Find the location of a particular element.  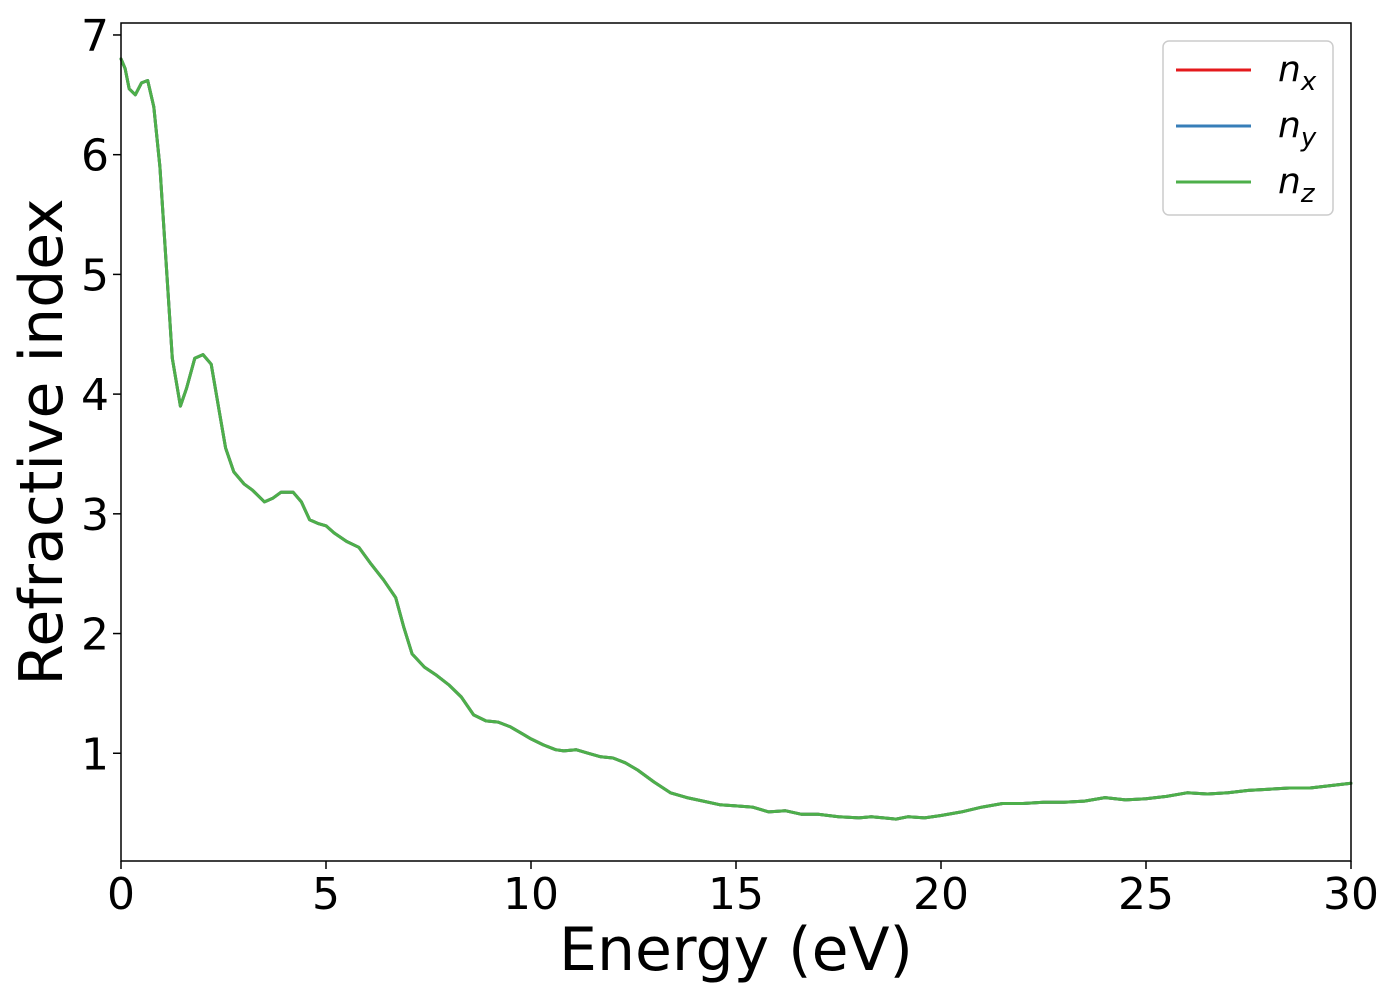

x-axis: 0 5 10 15 20 25 30 is located at coordinates (743, 890).